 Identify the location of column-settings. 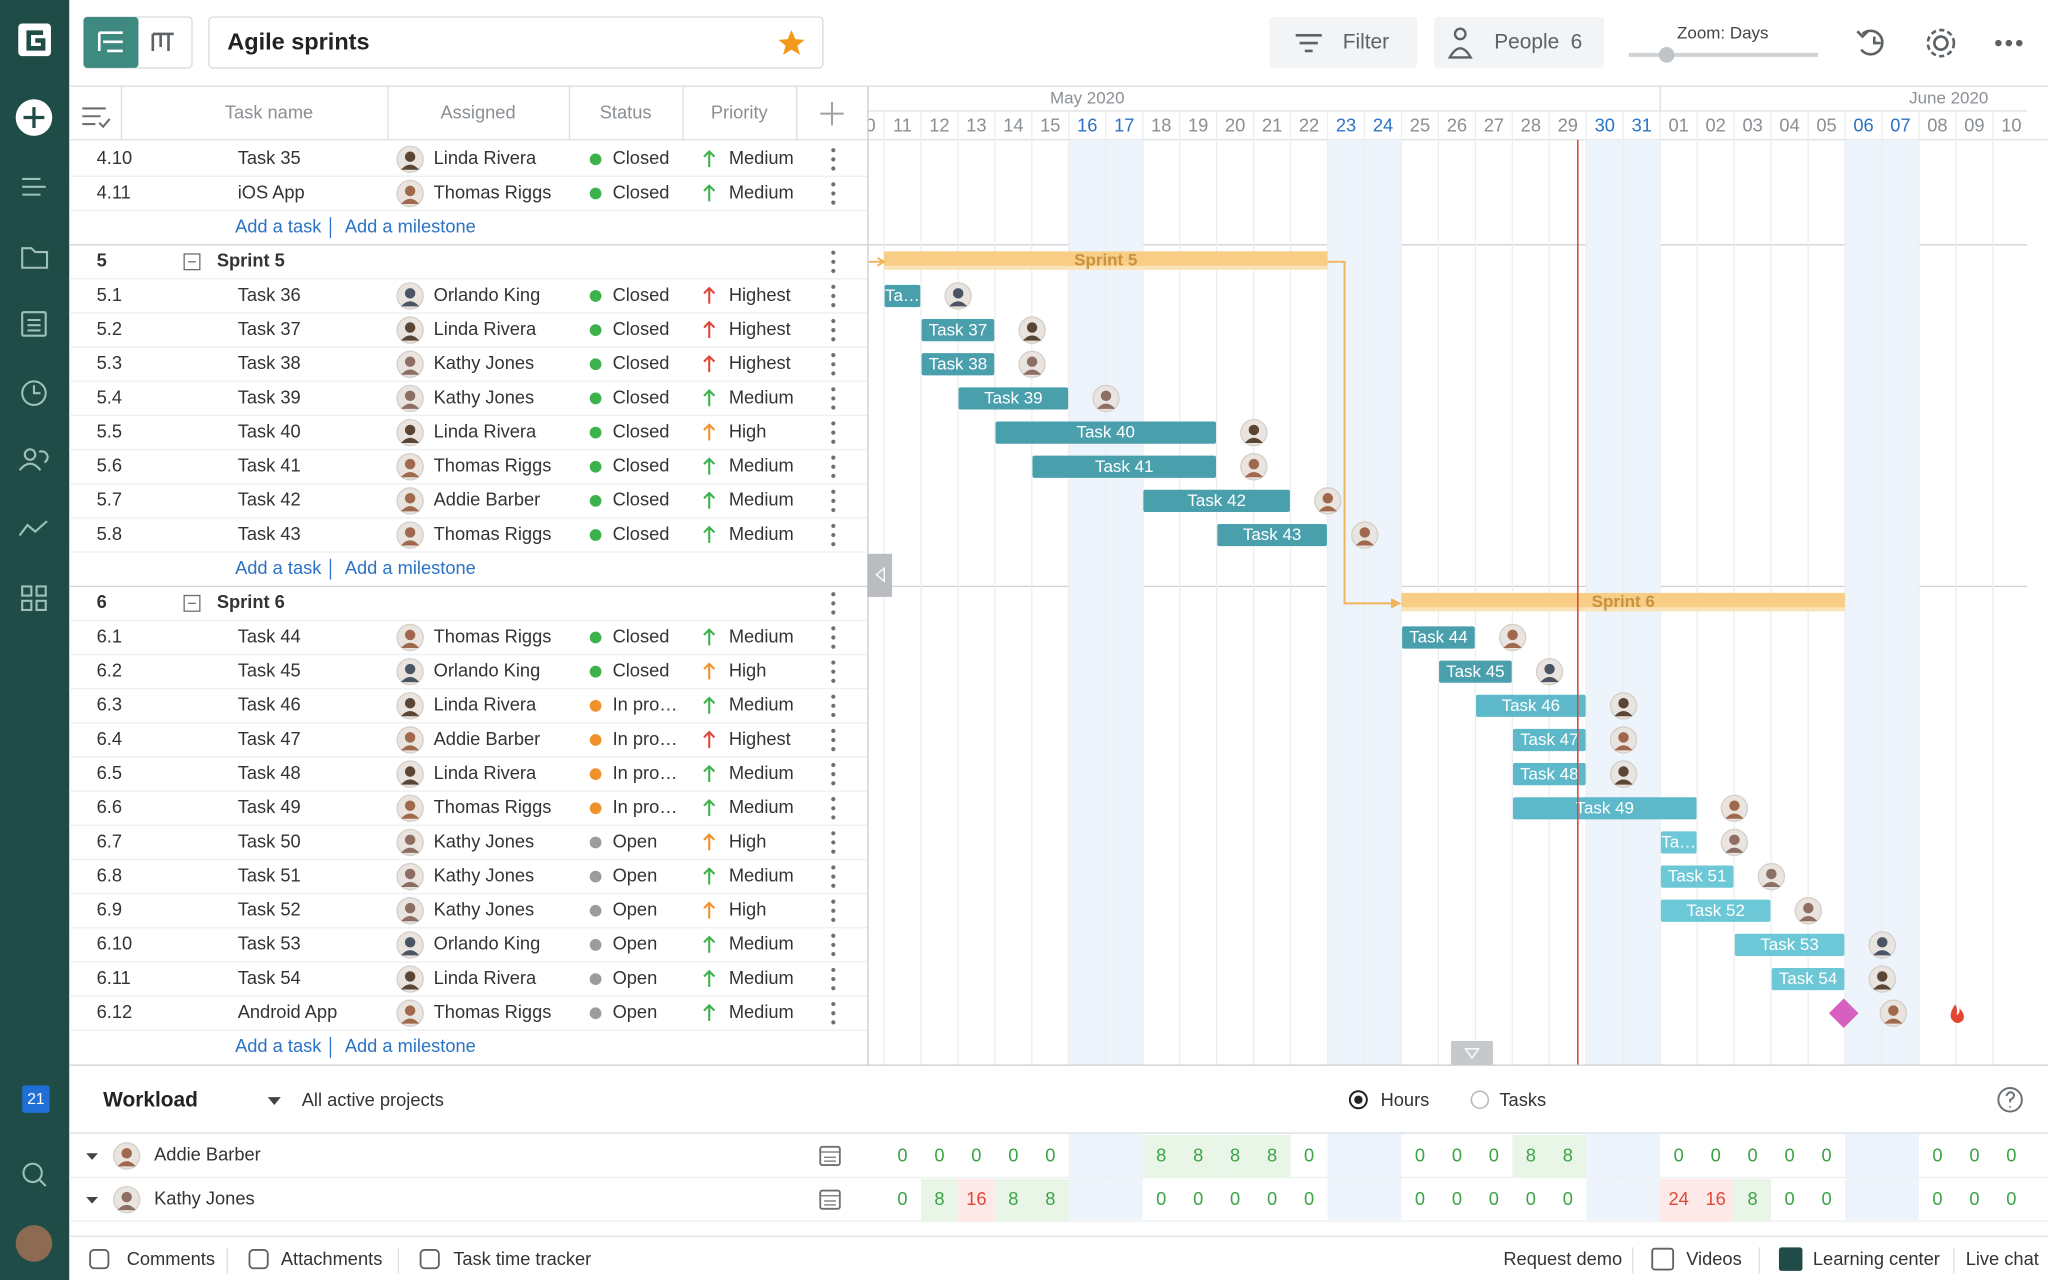
(96, 118).